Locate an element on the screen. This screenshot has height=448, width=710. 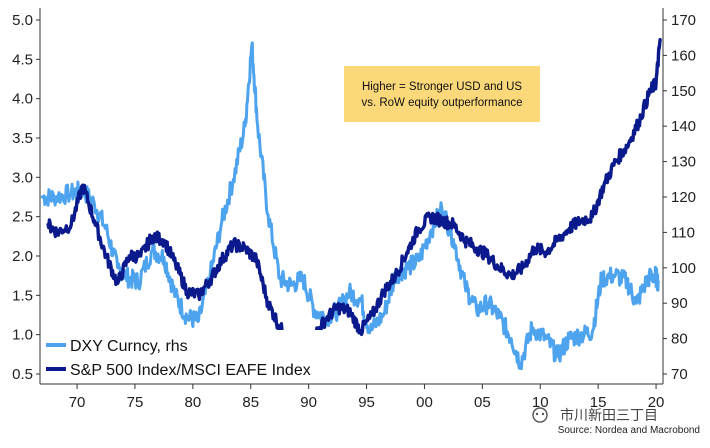
legend-label-spx-eafe: S&P 500 Index/MSCI EAFE Index is located at coordinates (190, 370).